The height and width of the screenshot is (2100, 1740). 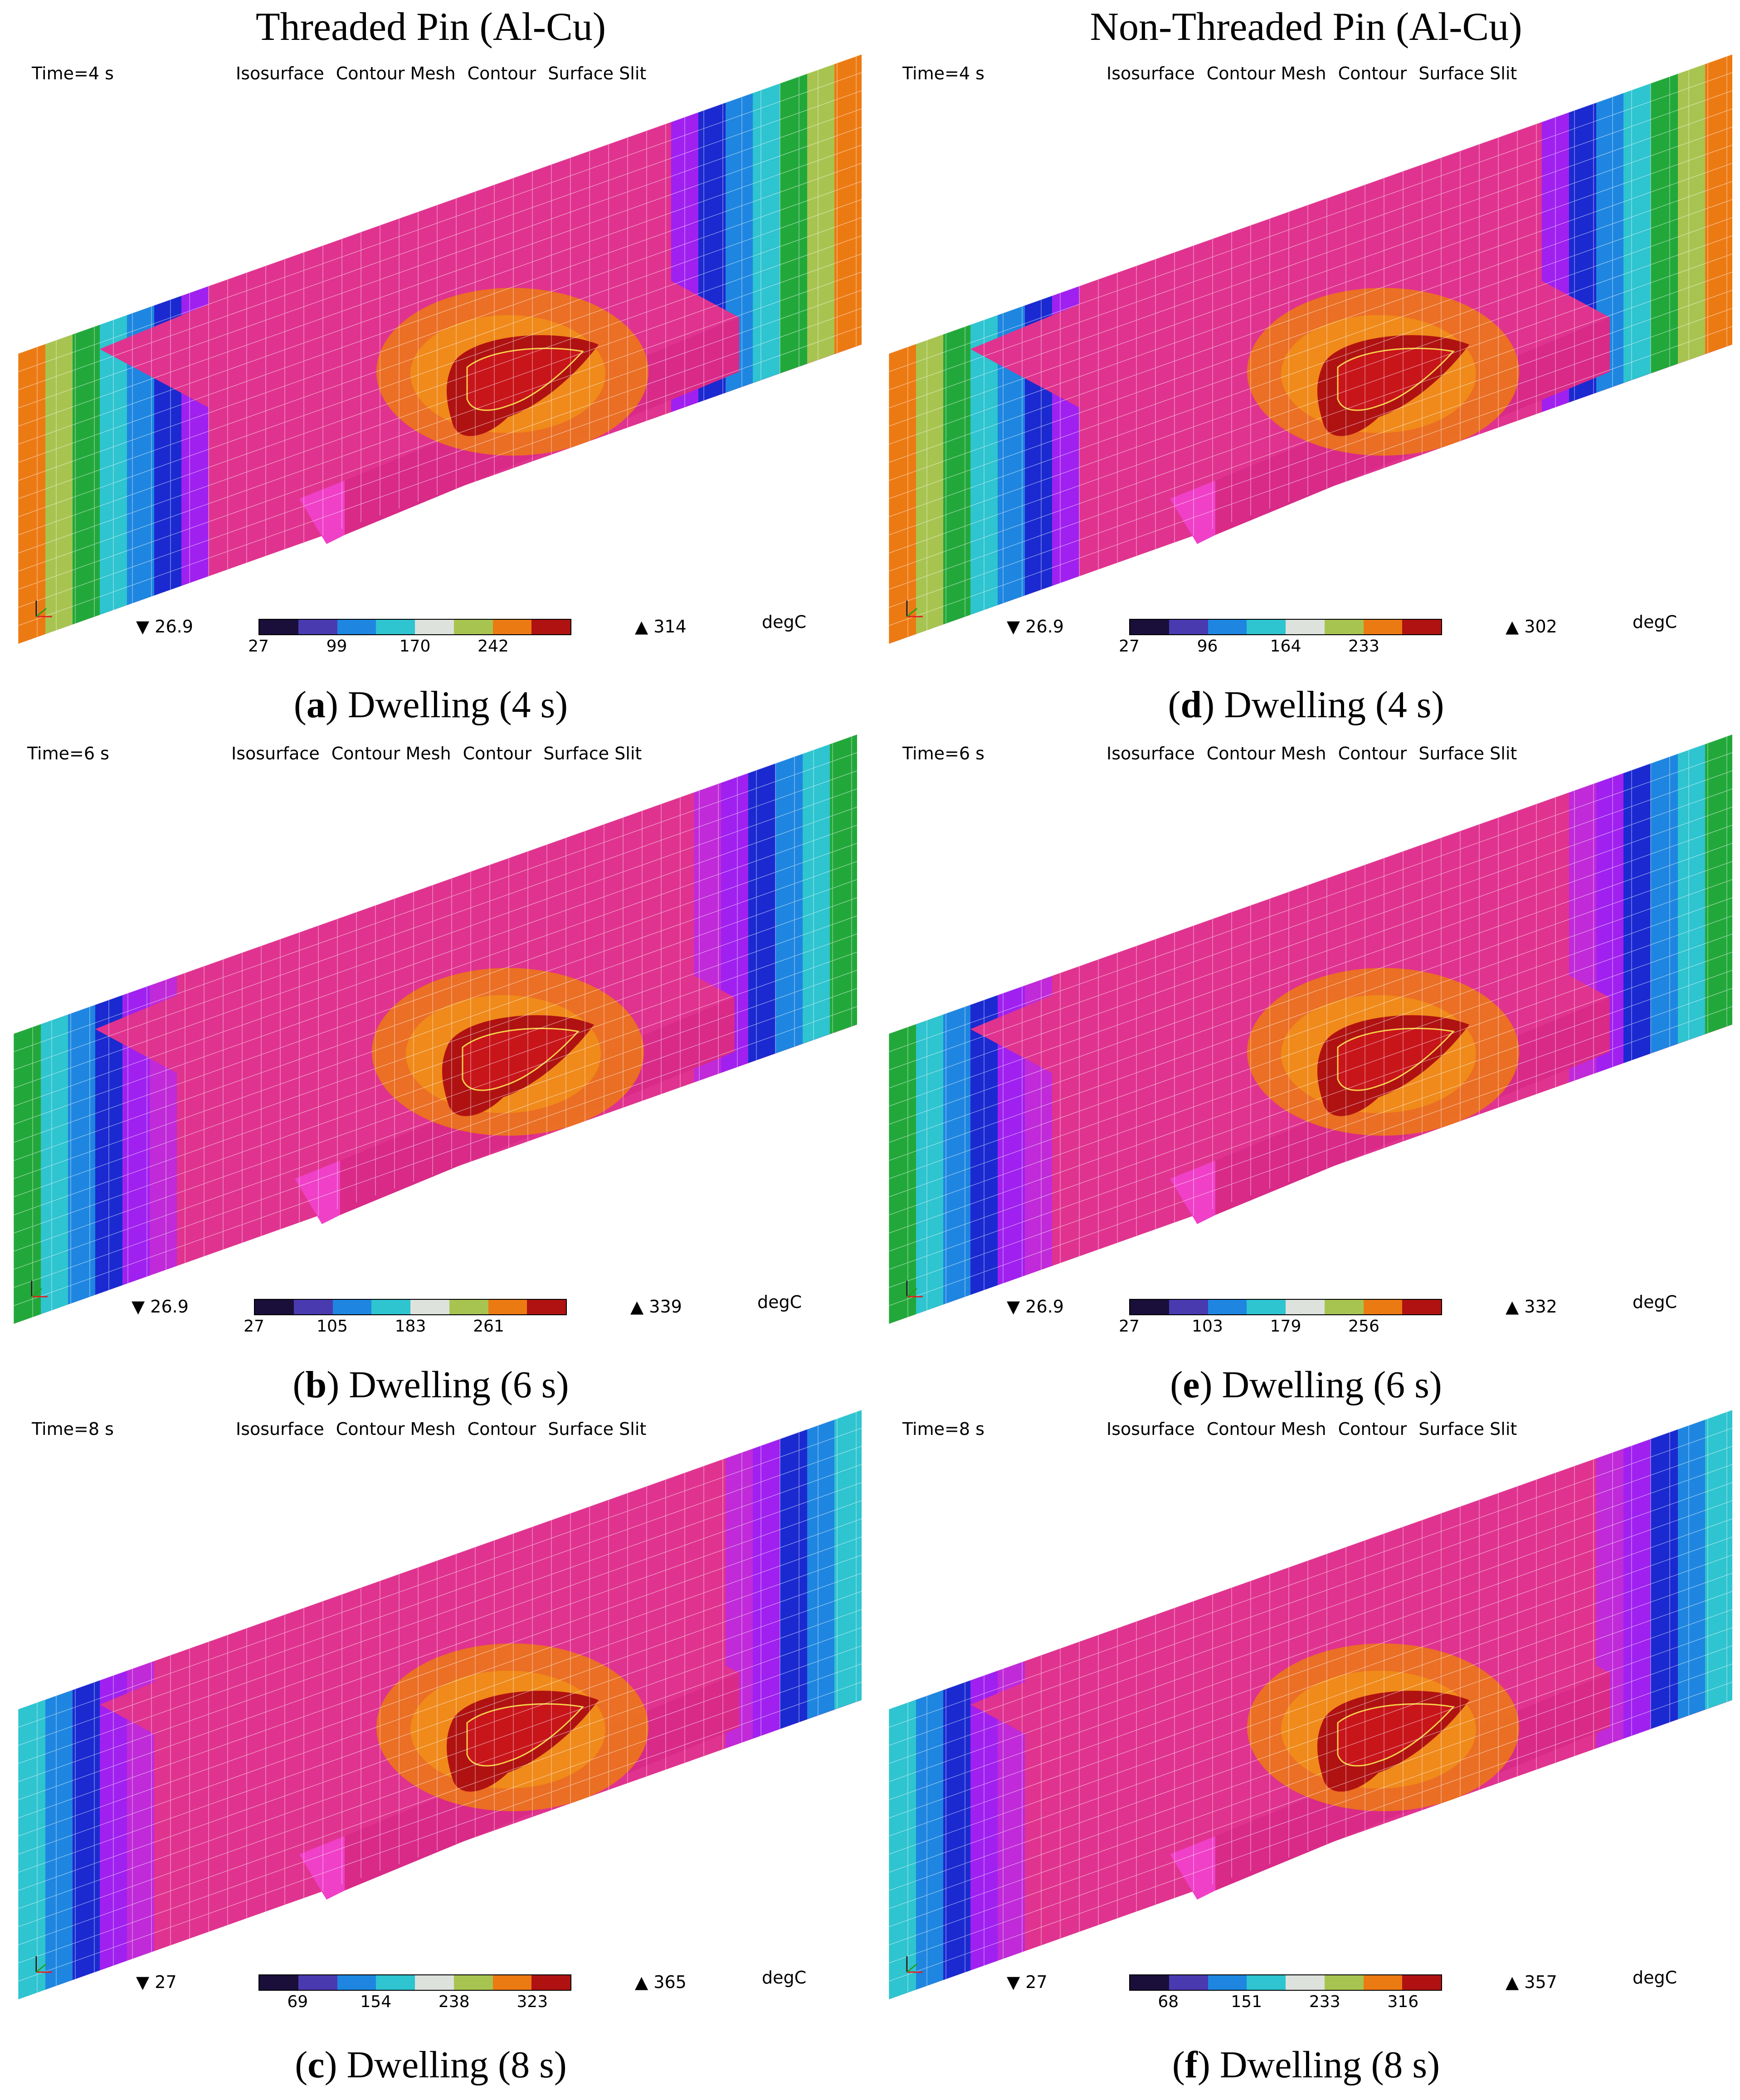 I want to click on right-column-title: Non-Threaded Pin (Al-Cu), so click(x=1306, y=27).